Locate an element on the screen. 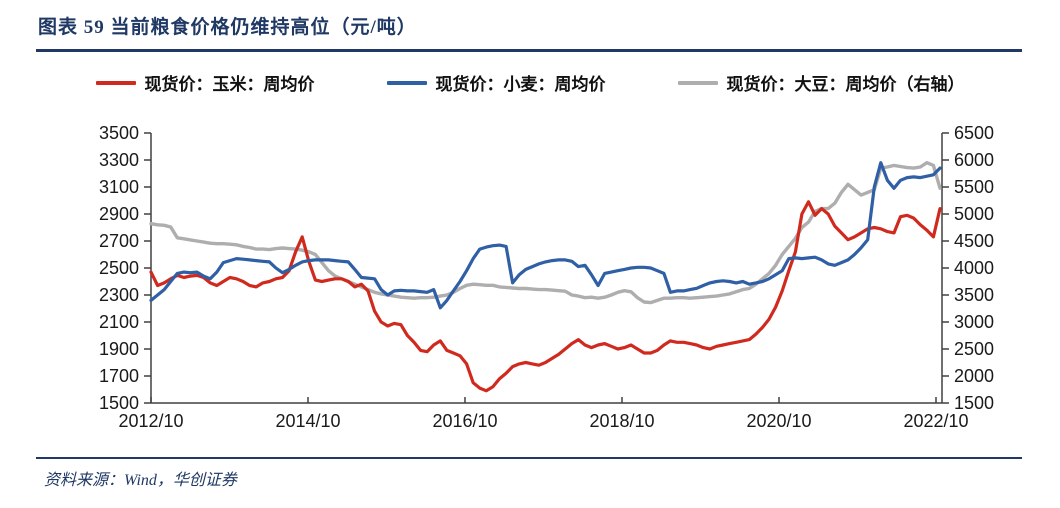 Image resolution: width=1060 pixels, height=508 pixels. left-axis-tick-label: 1700 is located at coordinates (119, 376).